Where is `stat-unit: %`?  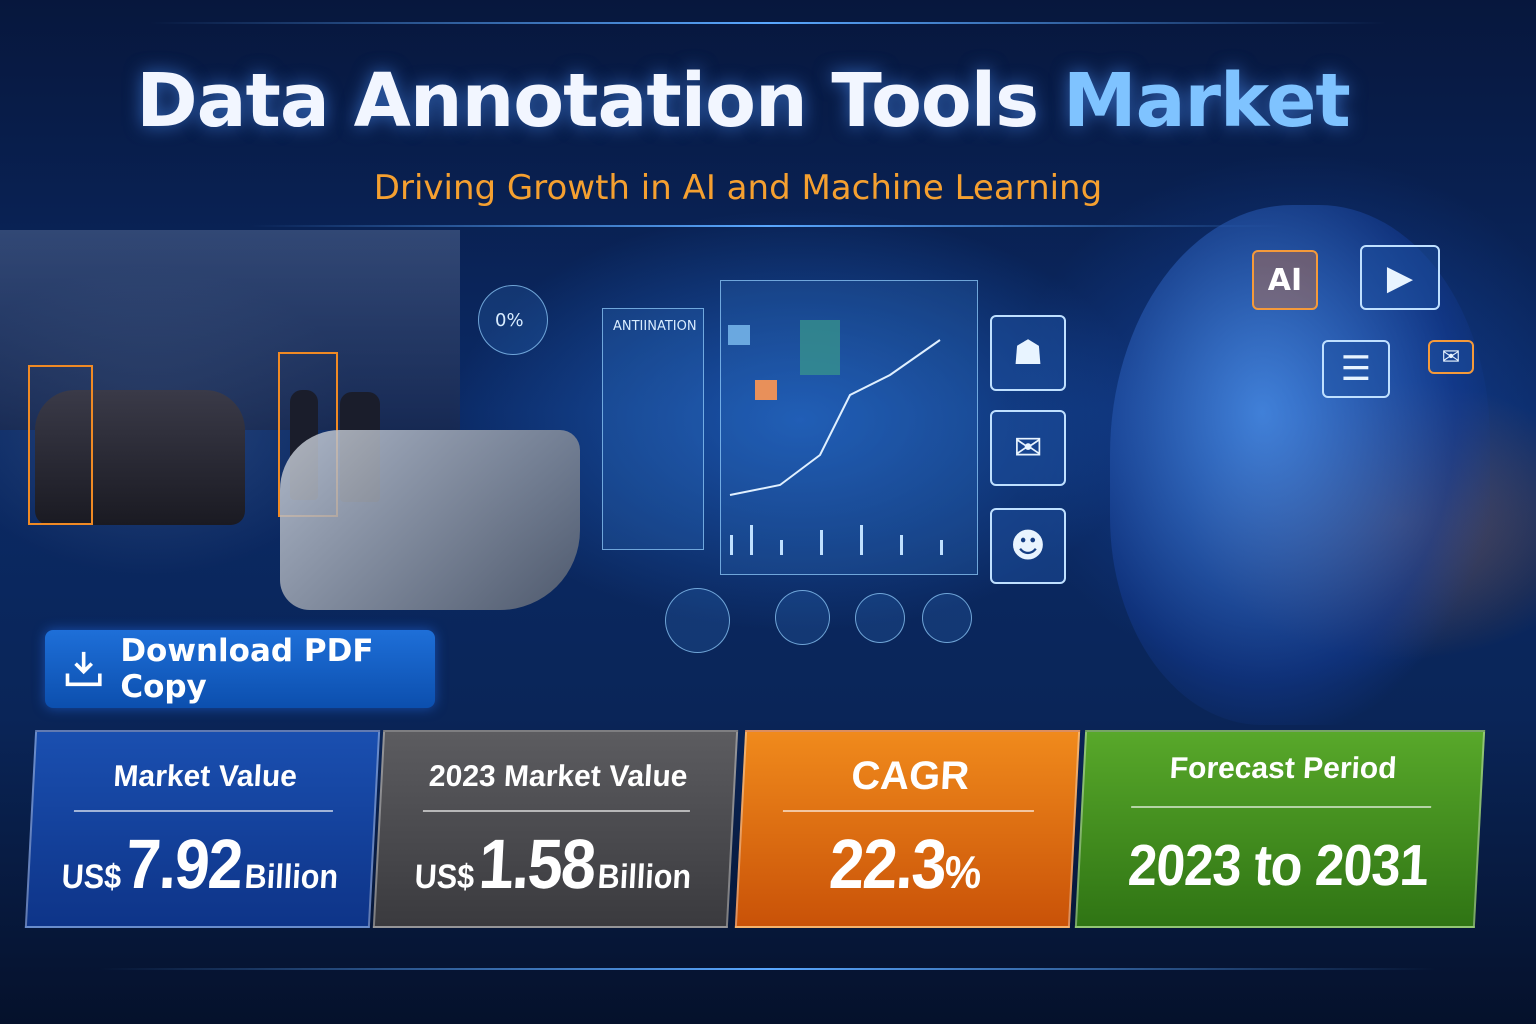
stat-unit: % is located at coordinates (963, 872).